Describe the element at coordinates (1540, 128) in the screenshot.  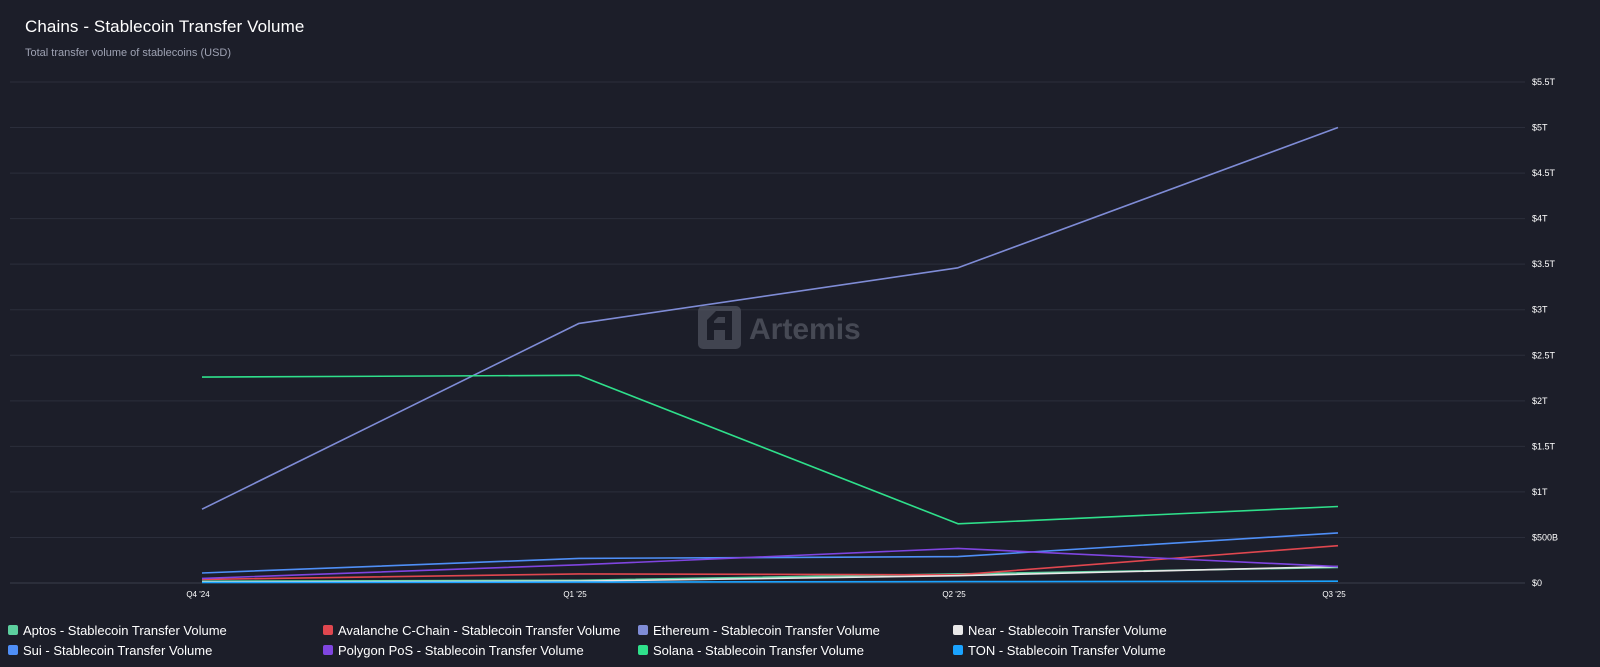
I see `y-tick-label: $5T` at that location.